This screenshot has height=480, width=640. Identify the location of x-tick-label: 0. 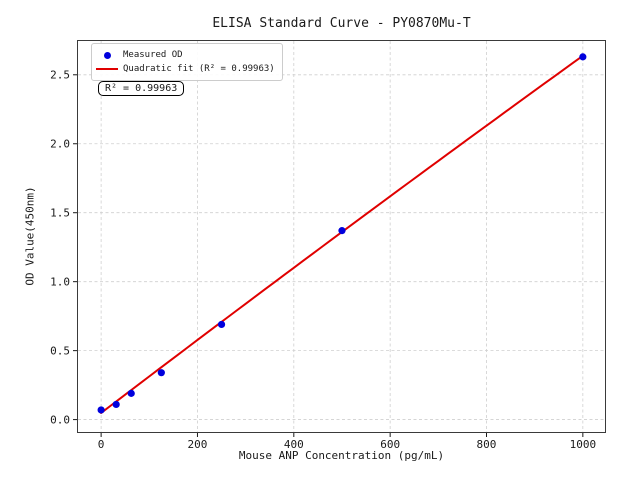
(101, 444).